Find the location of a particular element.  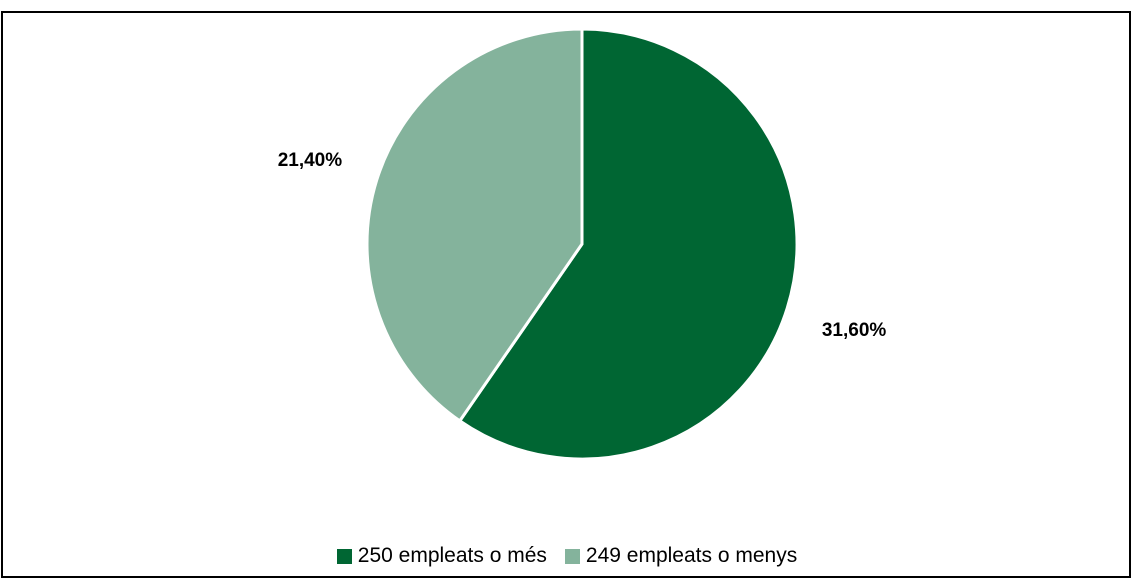

pie-slice-249-or-less is located at coordinates (474, 225).